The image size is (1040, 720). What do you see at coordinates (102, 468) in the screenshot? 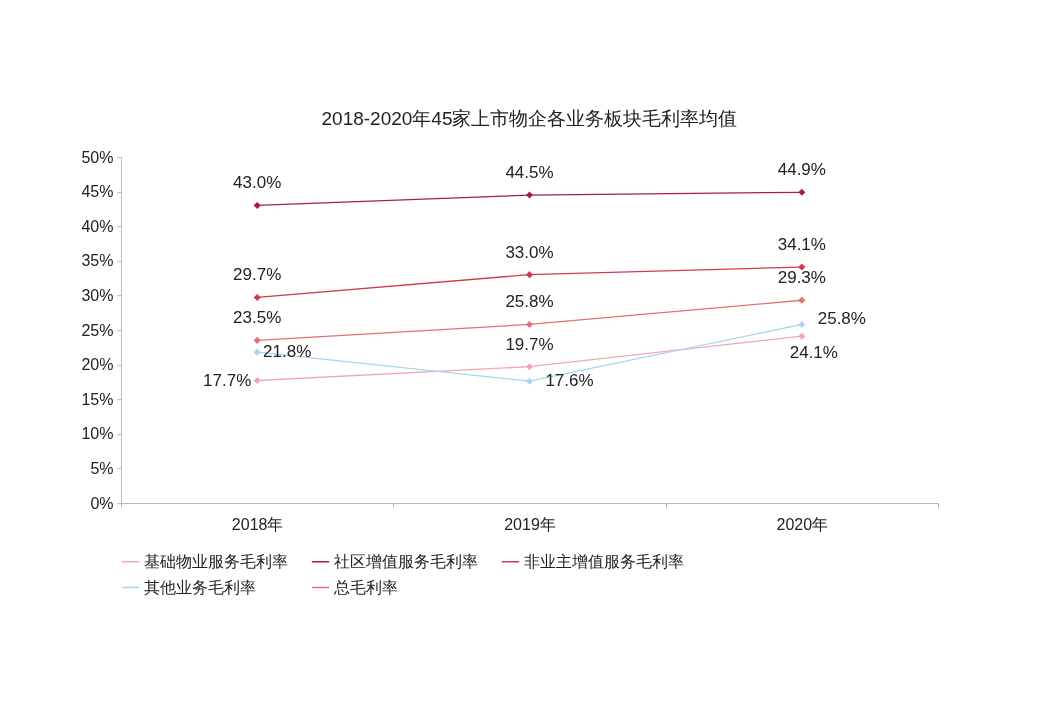
I see `y-tick-label: 5%` at bounding box center [102, 468].